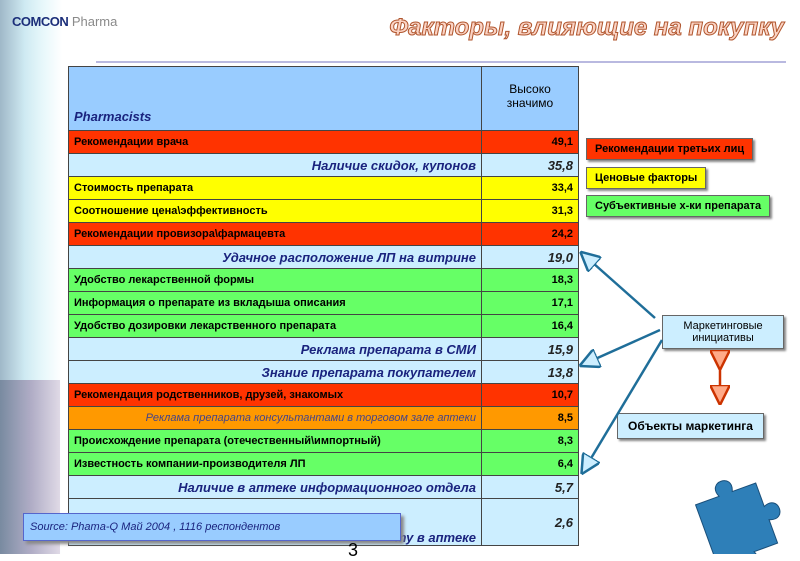  I want to click on logo: COMCON Pharma, so click(65, 21).